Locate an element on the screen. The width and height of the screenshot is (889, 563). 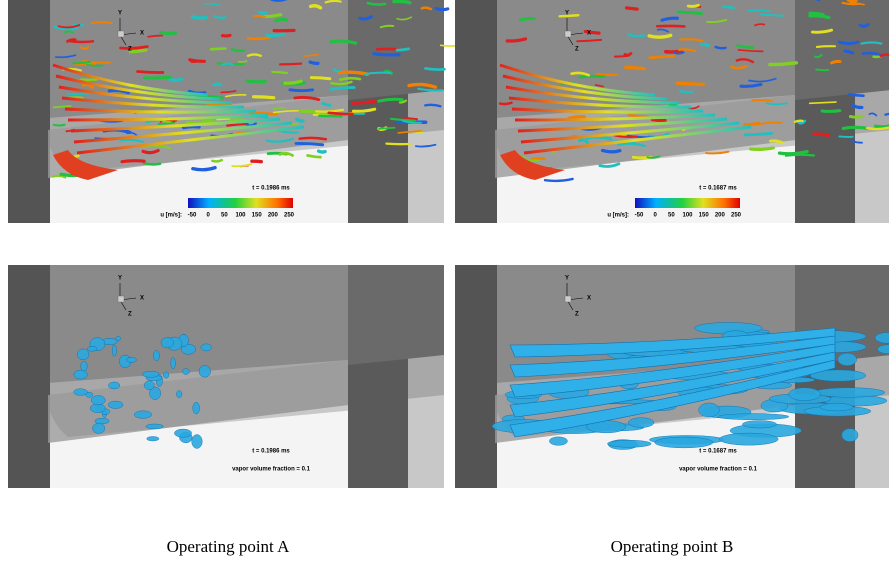
colorbar-tick-label: 100 is located at coordinates (687, 216).